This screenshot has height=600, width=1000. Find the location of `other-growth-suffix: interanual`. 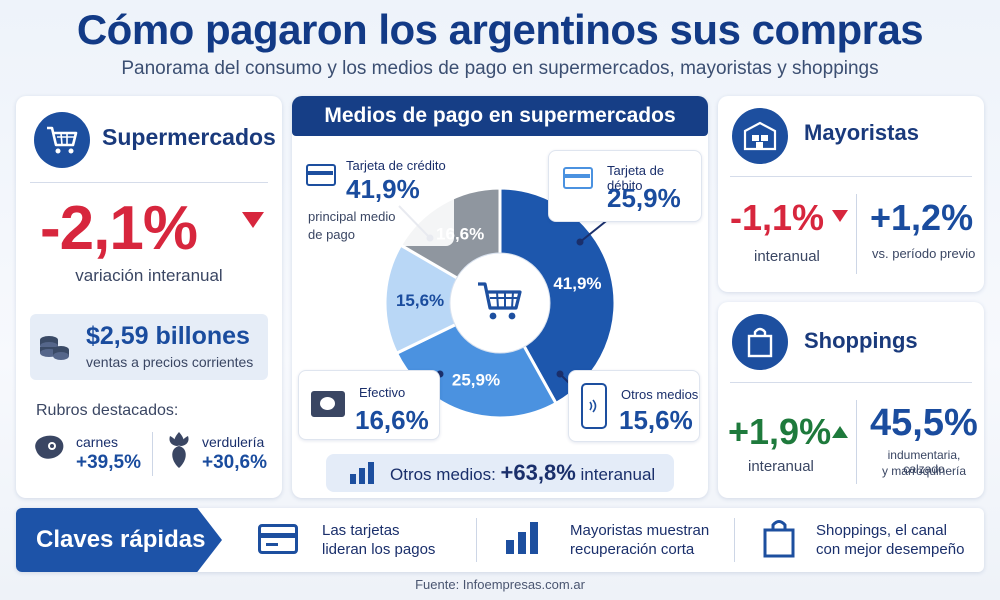

other-growth-suffix: interanual is located at coordinates (618, 474).